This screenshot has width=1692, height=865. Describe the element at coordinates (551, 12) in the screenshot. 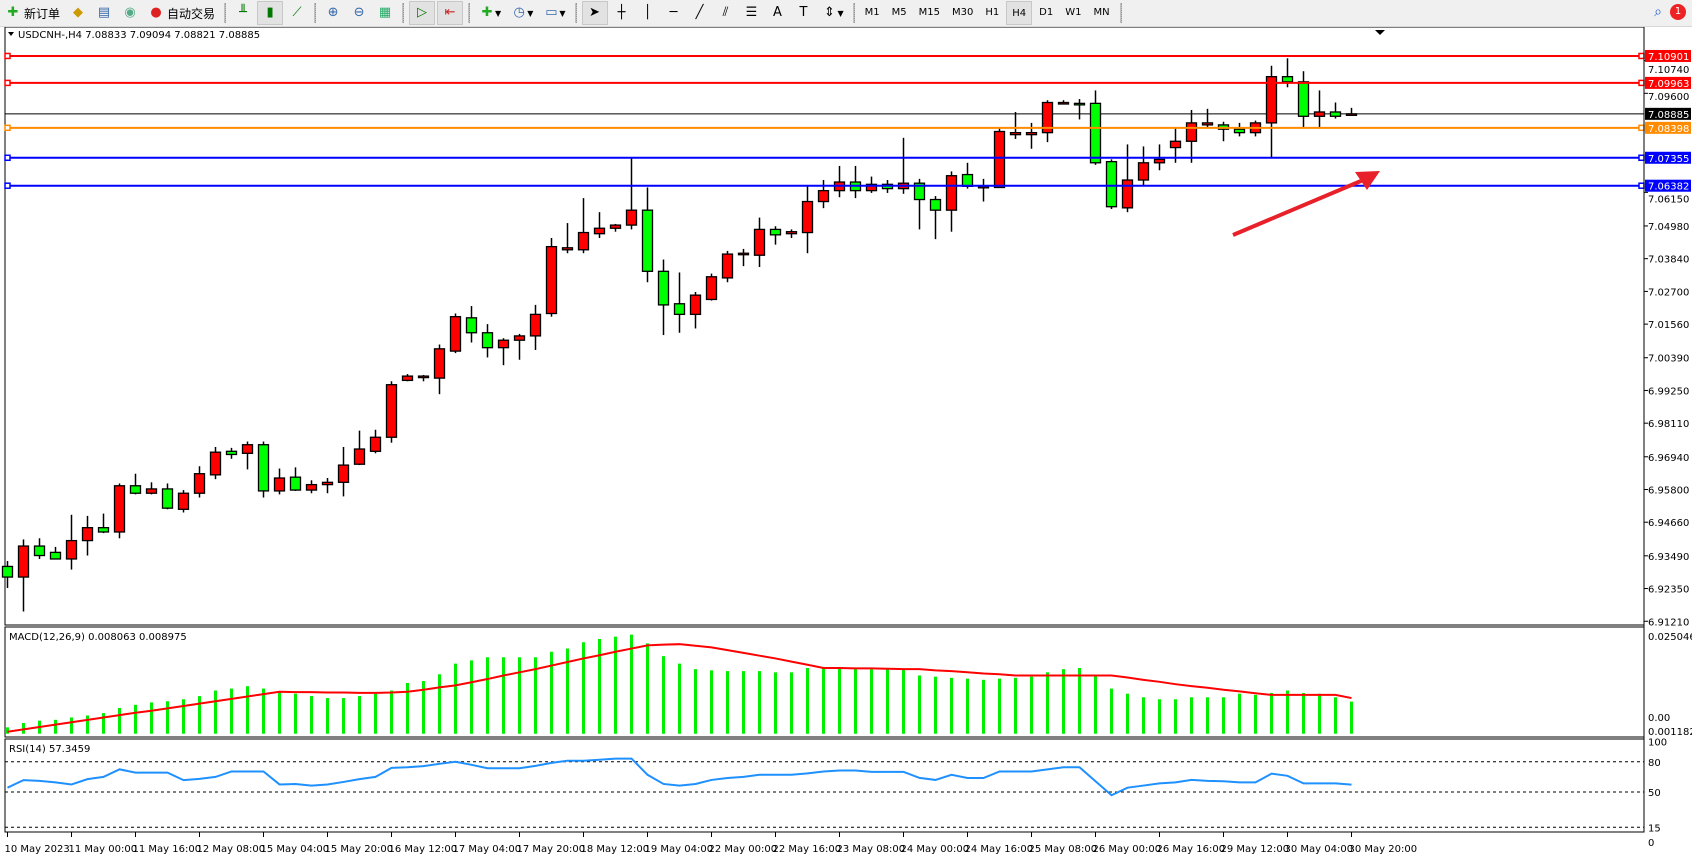

I see `templates-icon: ▭` at that location.